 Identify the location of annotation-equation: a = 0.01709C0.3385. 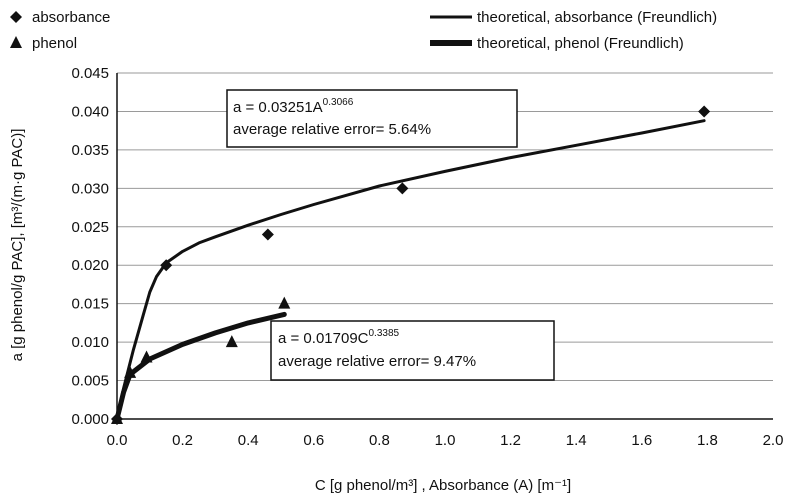
(339, 337).